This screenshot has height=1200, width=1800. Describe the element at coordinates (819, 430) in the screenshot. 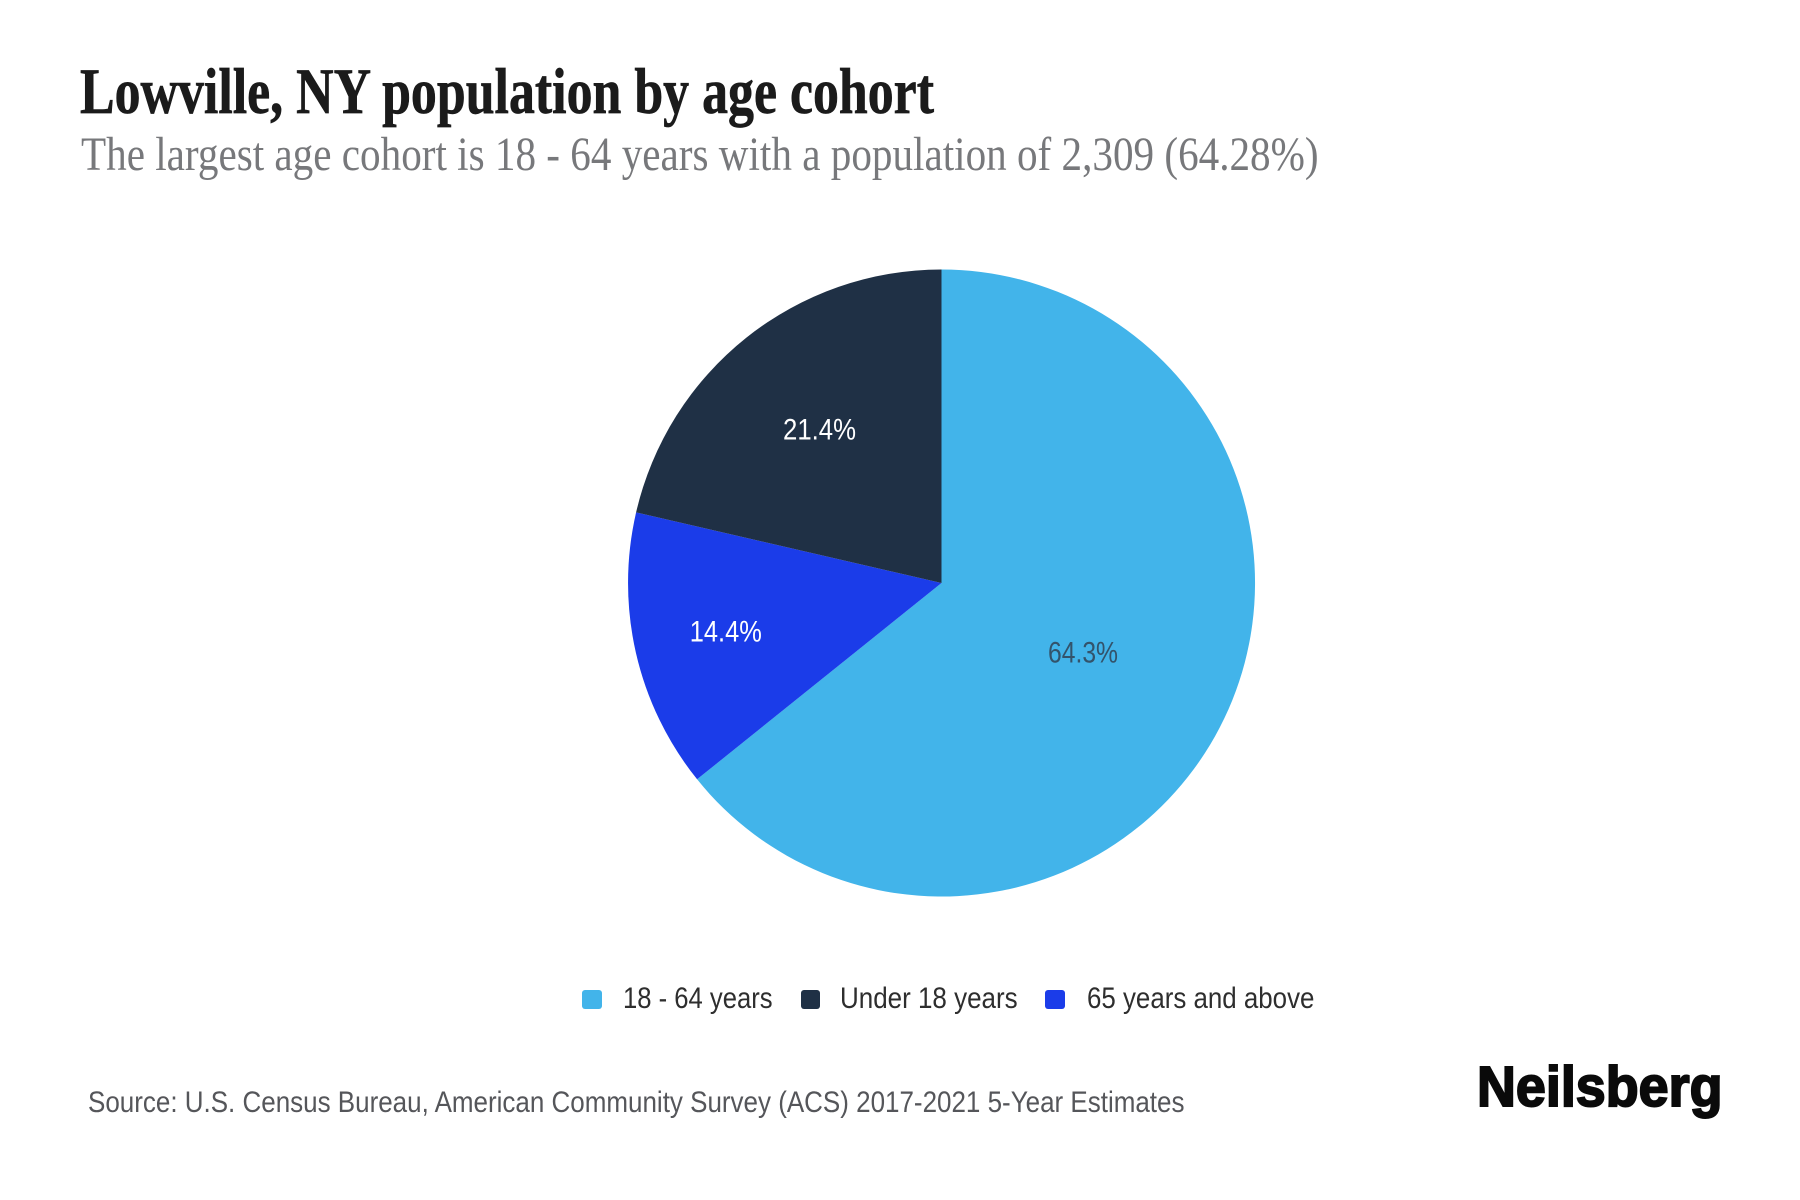

I see `svg-text: 21.4%` at that location.